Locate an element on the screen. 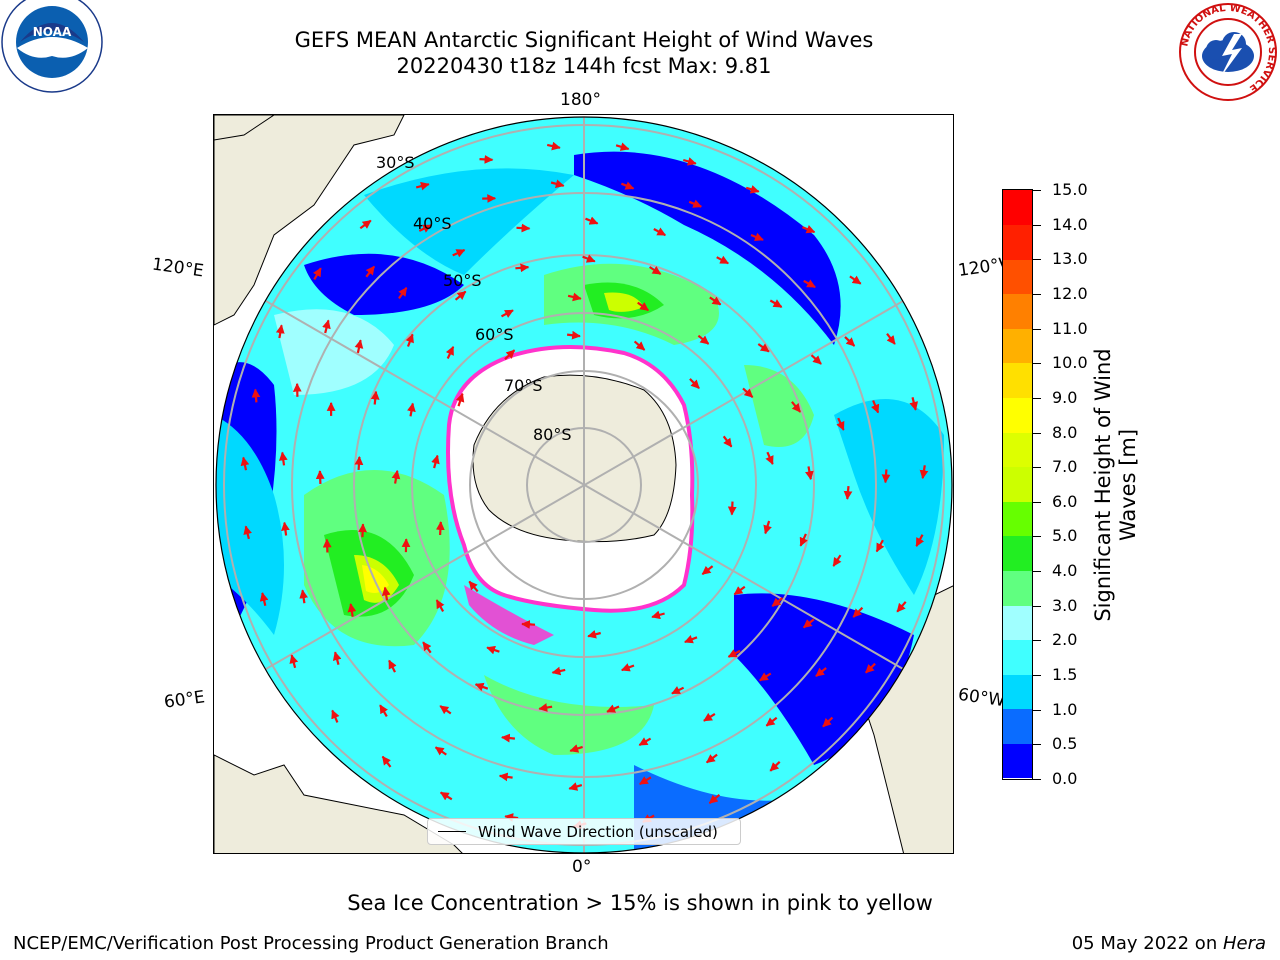 The width and height of the screenshot is (1280, 960). colorbar-tick-label: 9.0 is located at coordinates (1065, 397).